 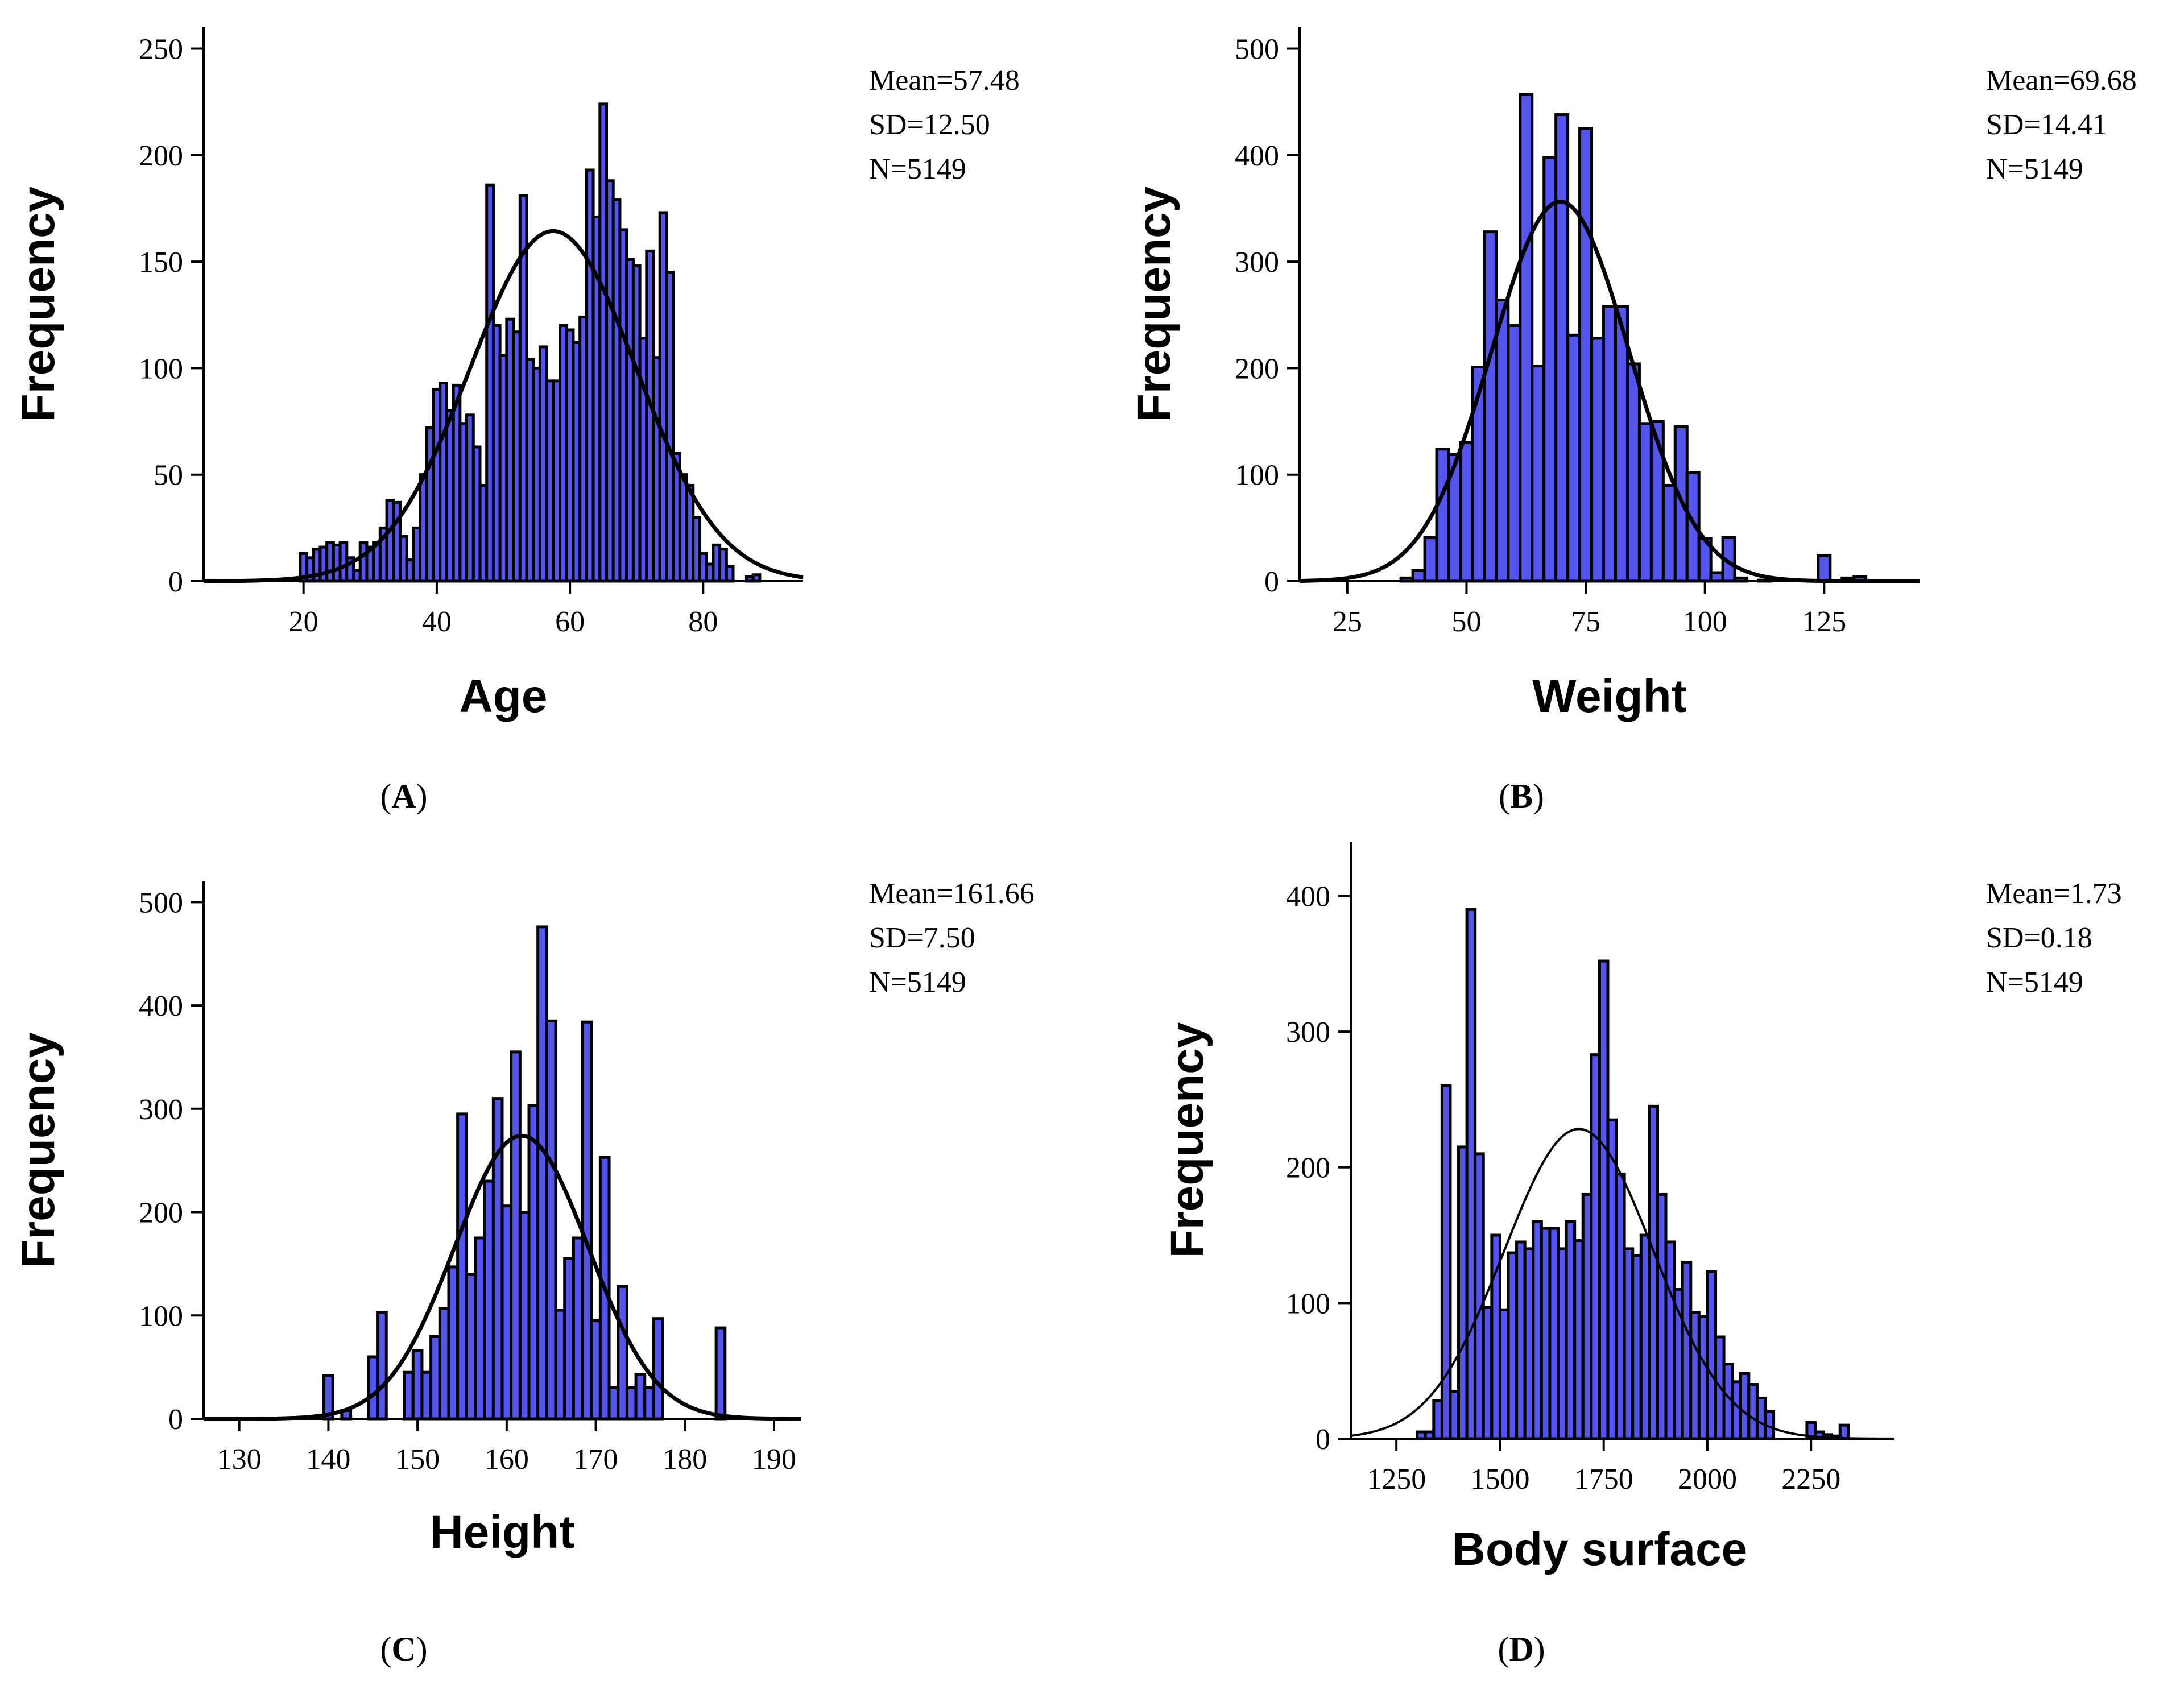 What do you see at coordinates (507, 1459) in the screenshot?
I see `x-tick-label: 160` at bounding box center [507, 1459].